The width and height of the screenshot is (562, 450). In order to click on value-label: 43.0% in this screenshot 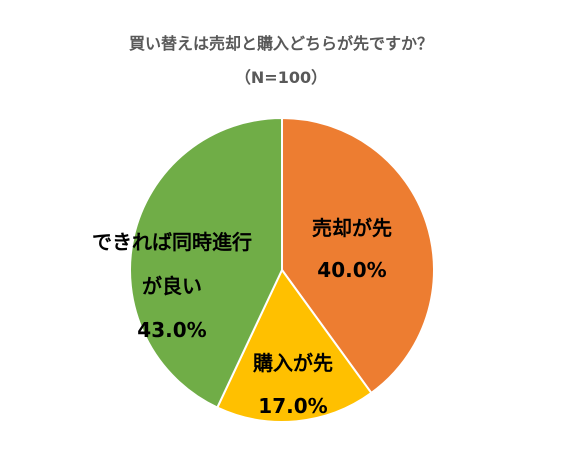, I will do `click(172, 330)`.